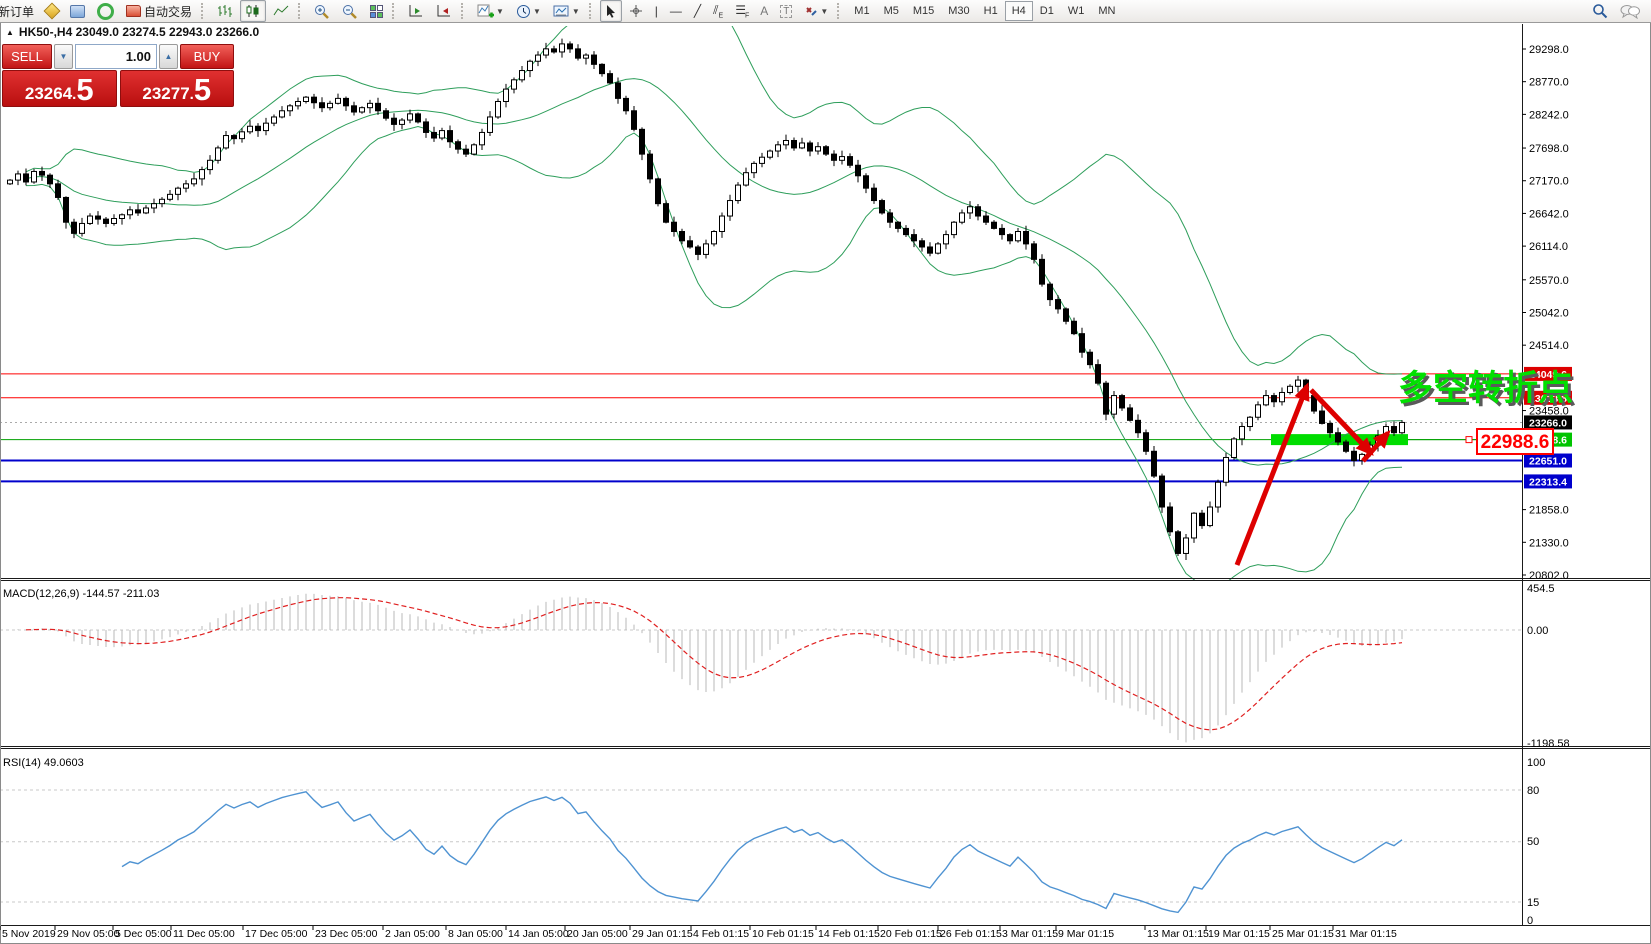 The width and height of the screenshot is (1651, 944). I want to click on community-button, so click(52, 11).